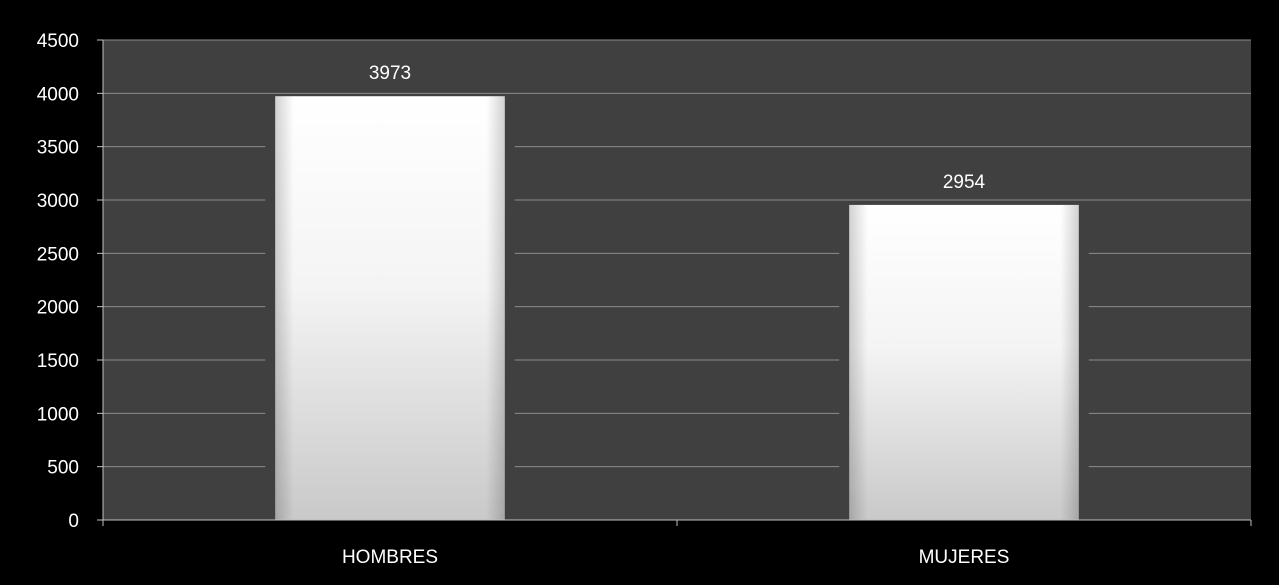 The height and width of the screenshot is (585, 1279). I want to click on x-category-label: MUJERES, so click(964, 557).